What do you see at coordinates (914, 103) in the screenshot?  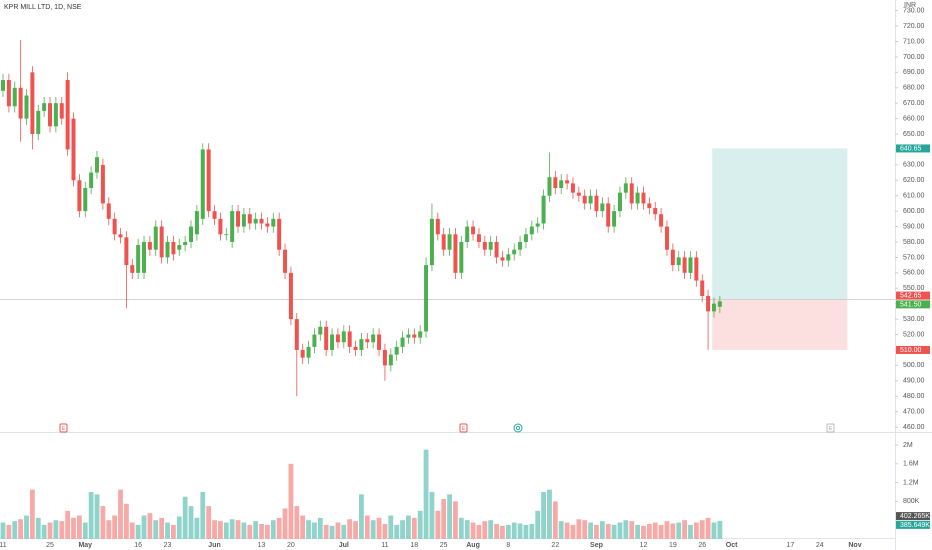 I see `y-tick-label: 670.00` at bounding box center [914, 103].